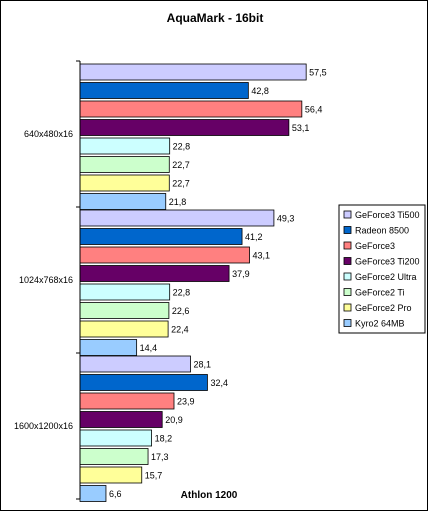  I want to click on legend-label-geforce3: GeForce3, so click(375, 246).